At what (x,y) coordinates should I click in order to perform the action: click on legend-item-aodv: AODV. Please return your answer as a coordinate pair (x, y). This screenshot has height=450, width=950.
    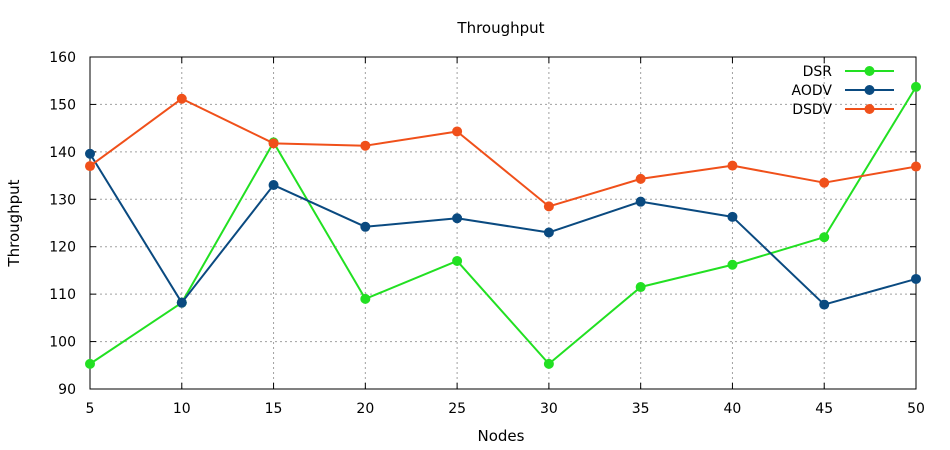
    Looking at the image, I should click on (843, 91).